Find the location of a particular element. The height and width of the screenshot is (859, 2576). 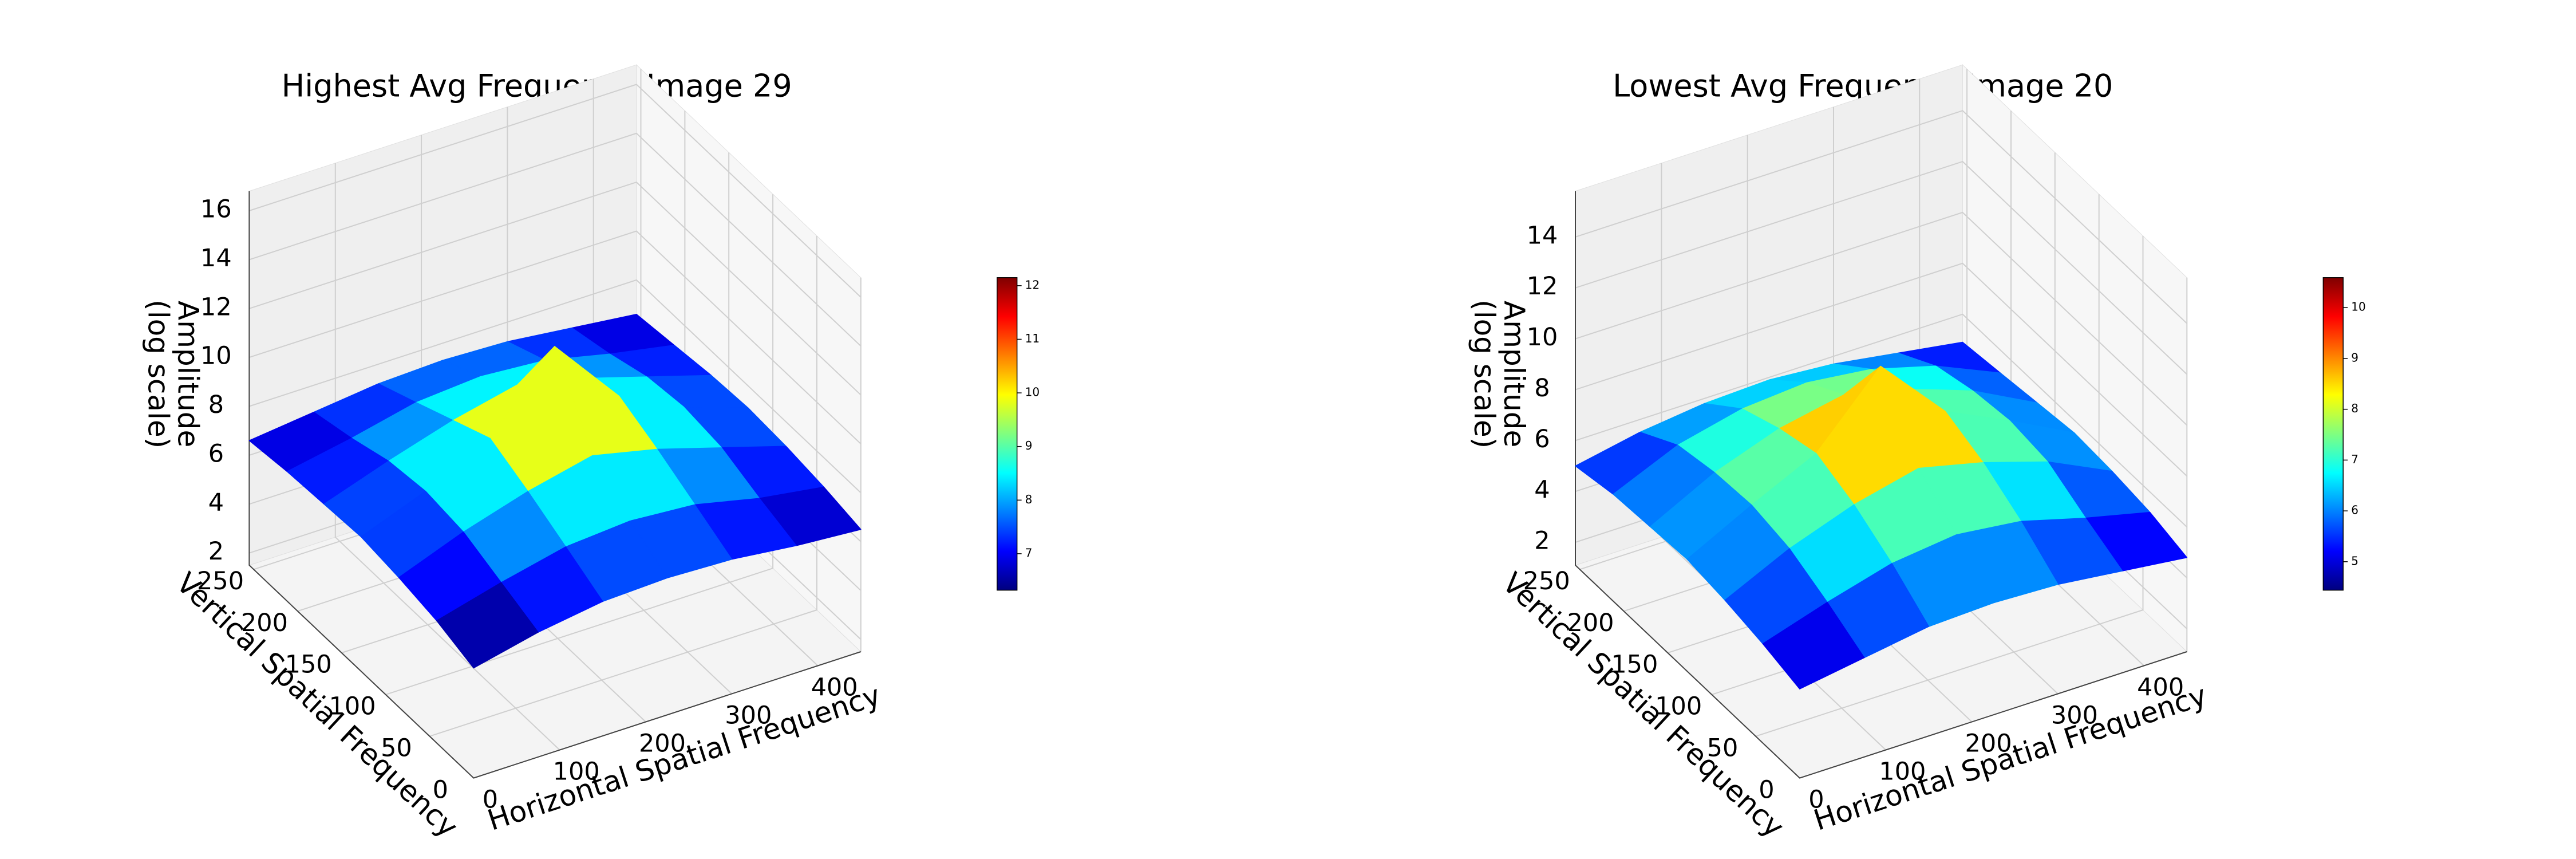

z-tick-label: 16 is located at coordinates (216, 209).